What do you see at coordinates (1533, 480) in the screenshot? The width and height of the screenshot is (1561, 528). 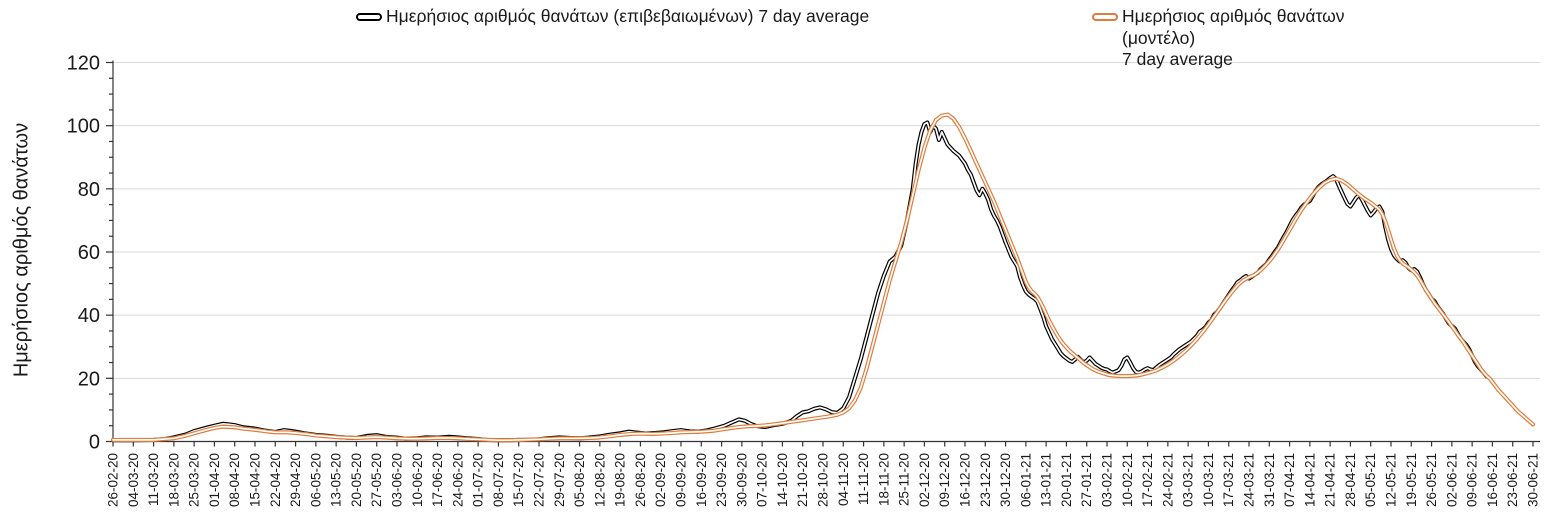 I see `x-tick-label: 30-06-21` at bounding box center [1533, 480].